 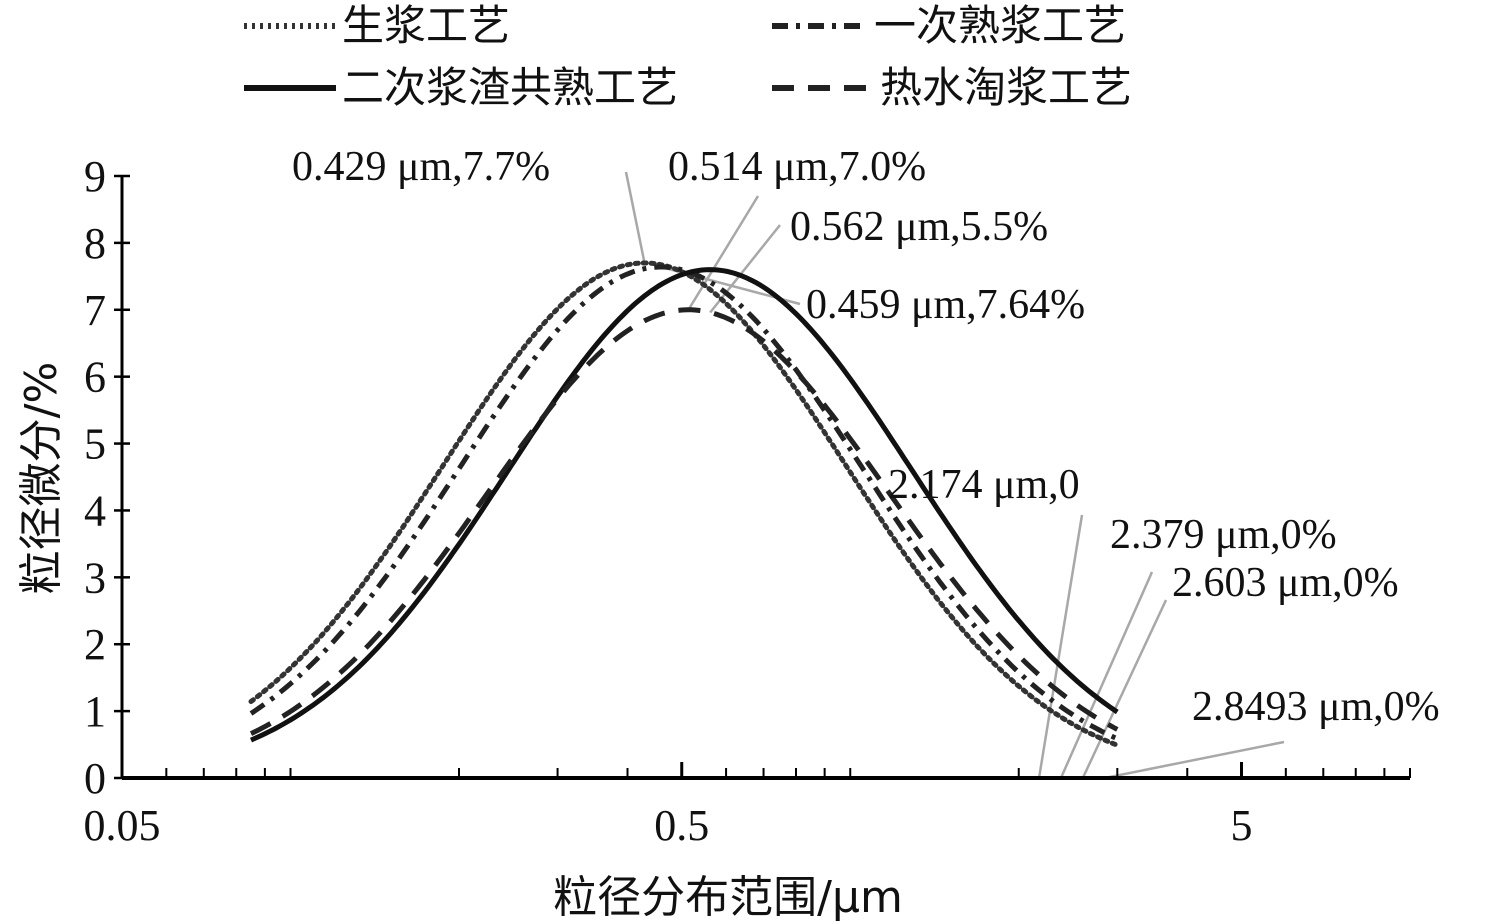 What do you see at coordinates (95, 510) in the screenshot?
I see `y-tick-label: 4` at bounding box center [95, 510].